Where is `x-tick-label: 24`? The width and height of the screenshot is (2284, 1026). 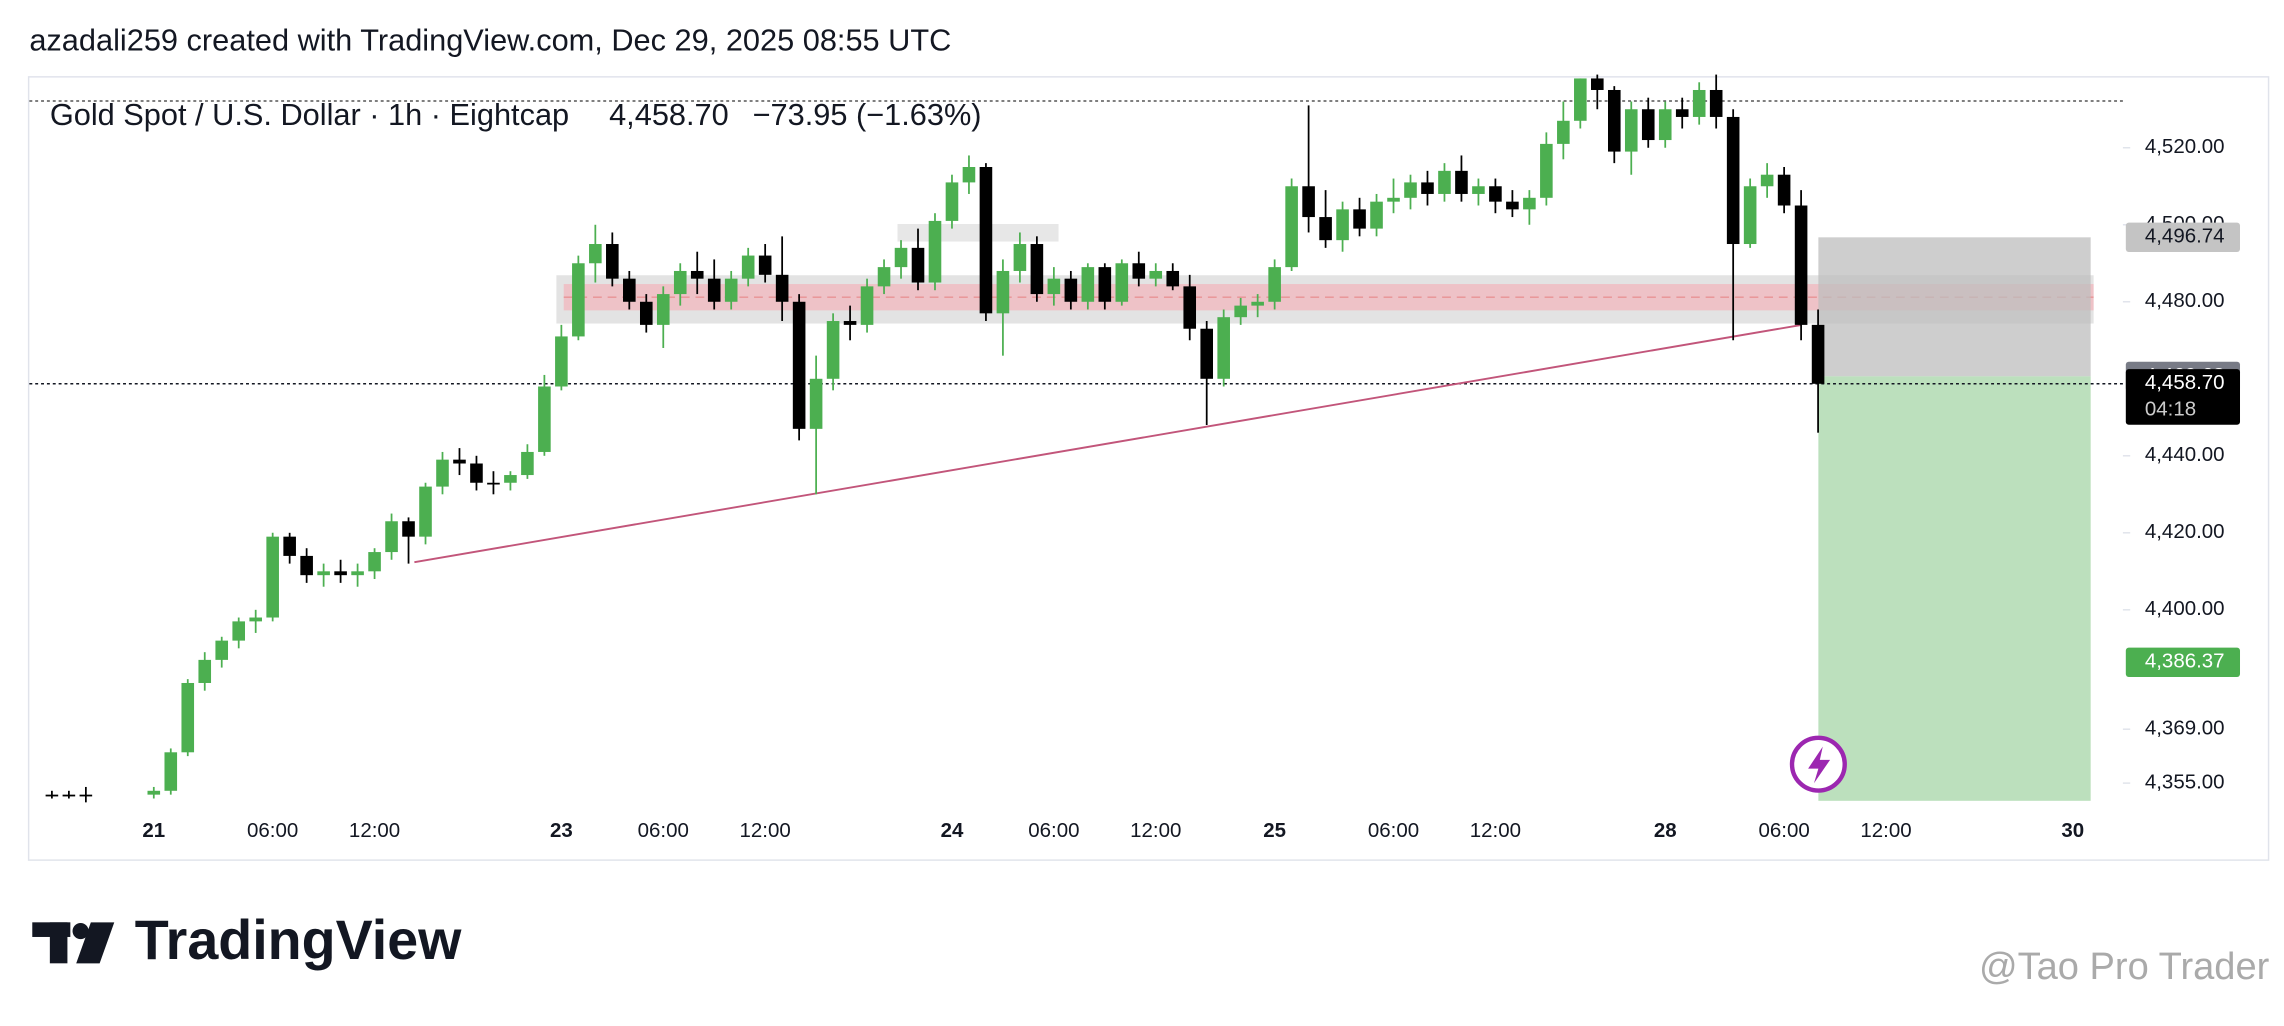
x-tick-label: 24 is located at coordinates (952, 830).